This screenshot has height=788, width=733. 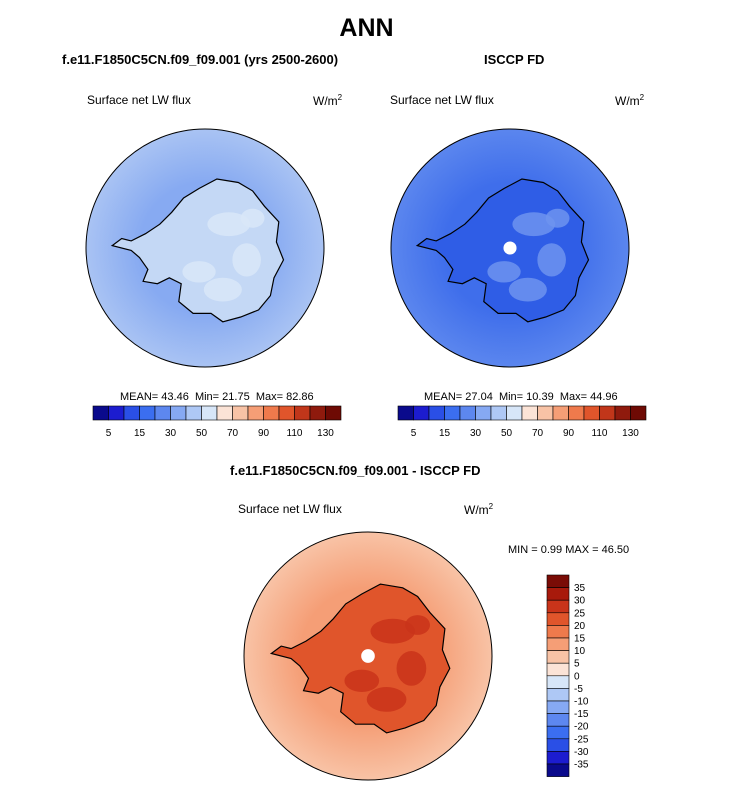 I want to click on panel2-stats: MEAN= 27.04 Min= 10.39 Max= 44.96, so click(x=521, y=397).